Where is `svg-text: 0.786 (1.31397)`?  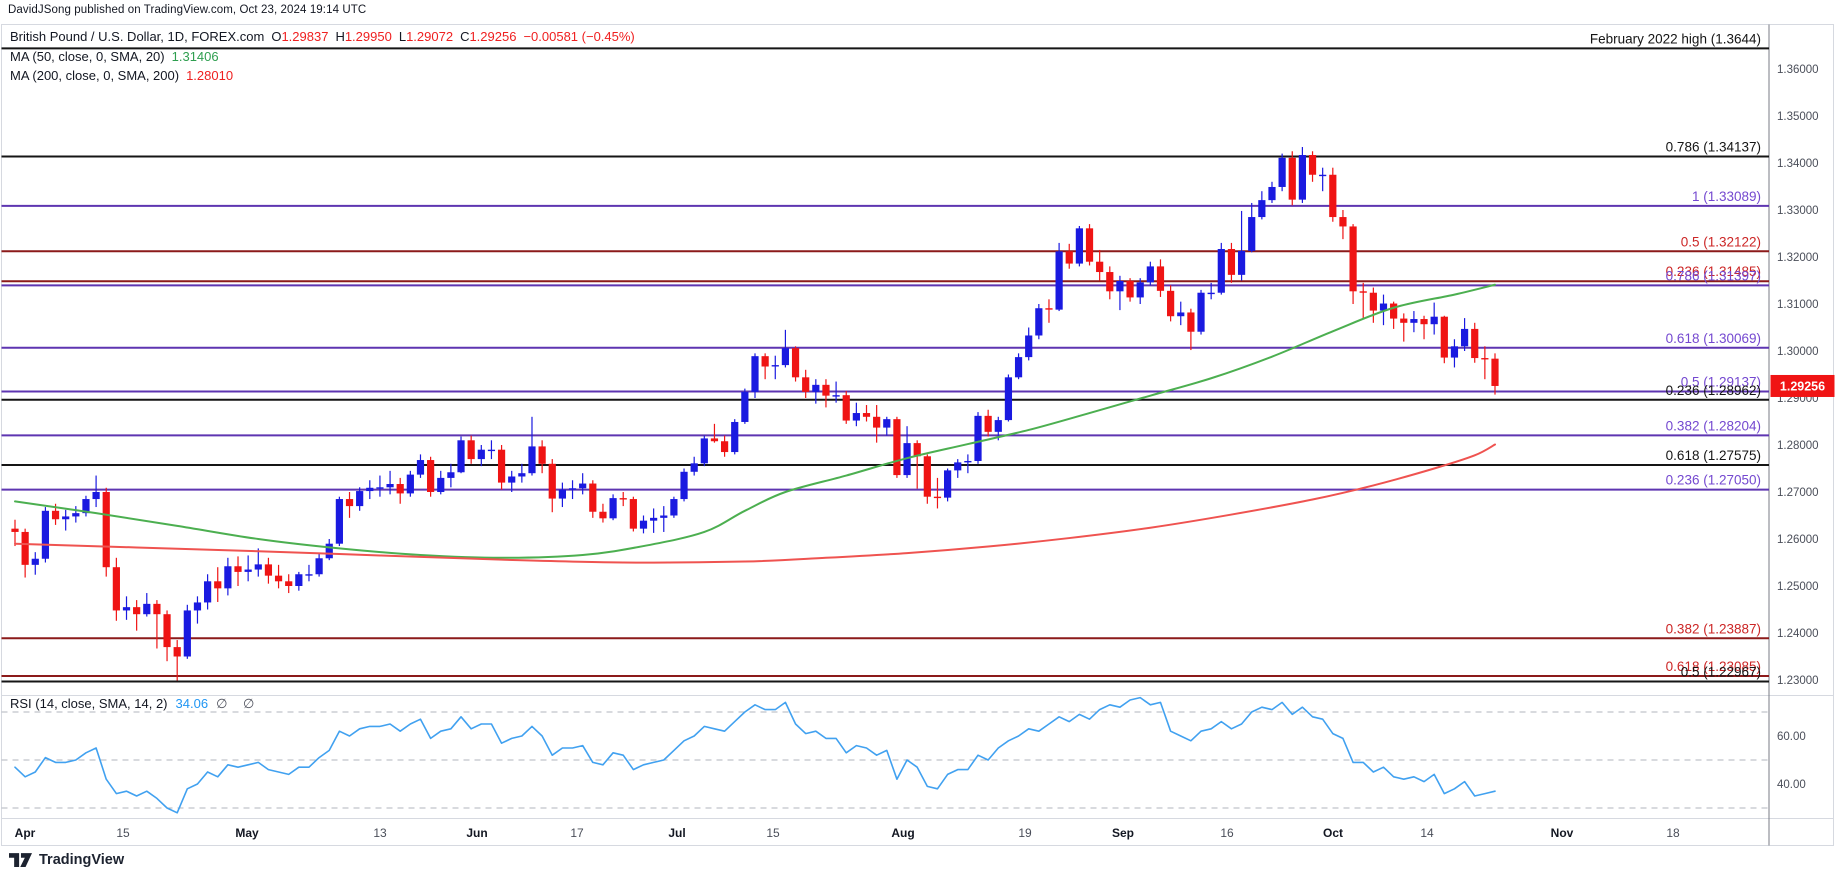 svg-text: 0.786 (1.31397) is located at coordinates (1713, 275).